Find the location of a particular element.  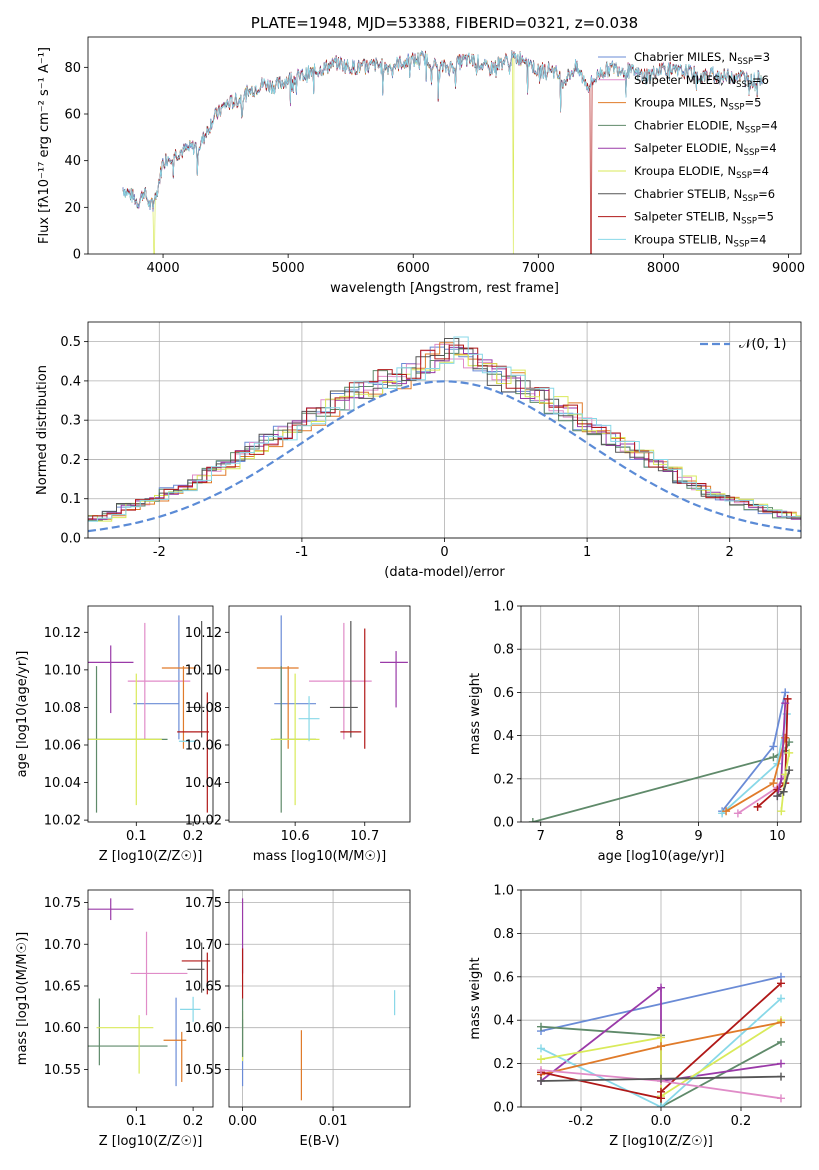

y-tick-label: 10.02 is located at coordinates (62, 821).